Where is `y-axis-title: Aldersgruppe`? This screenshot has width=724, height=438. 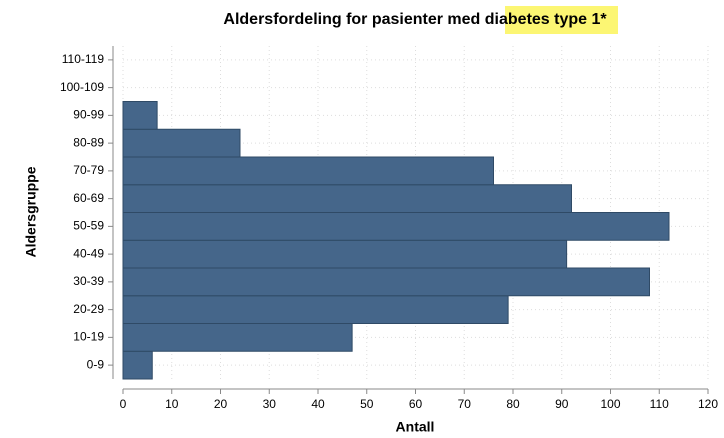 y-axis-title: Aldersgruppe is located at coordinates (31, 211).